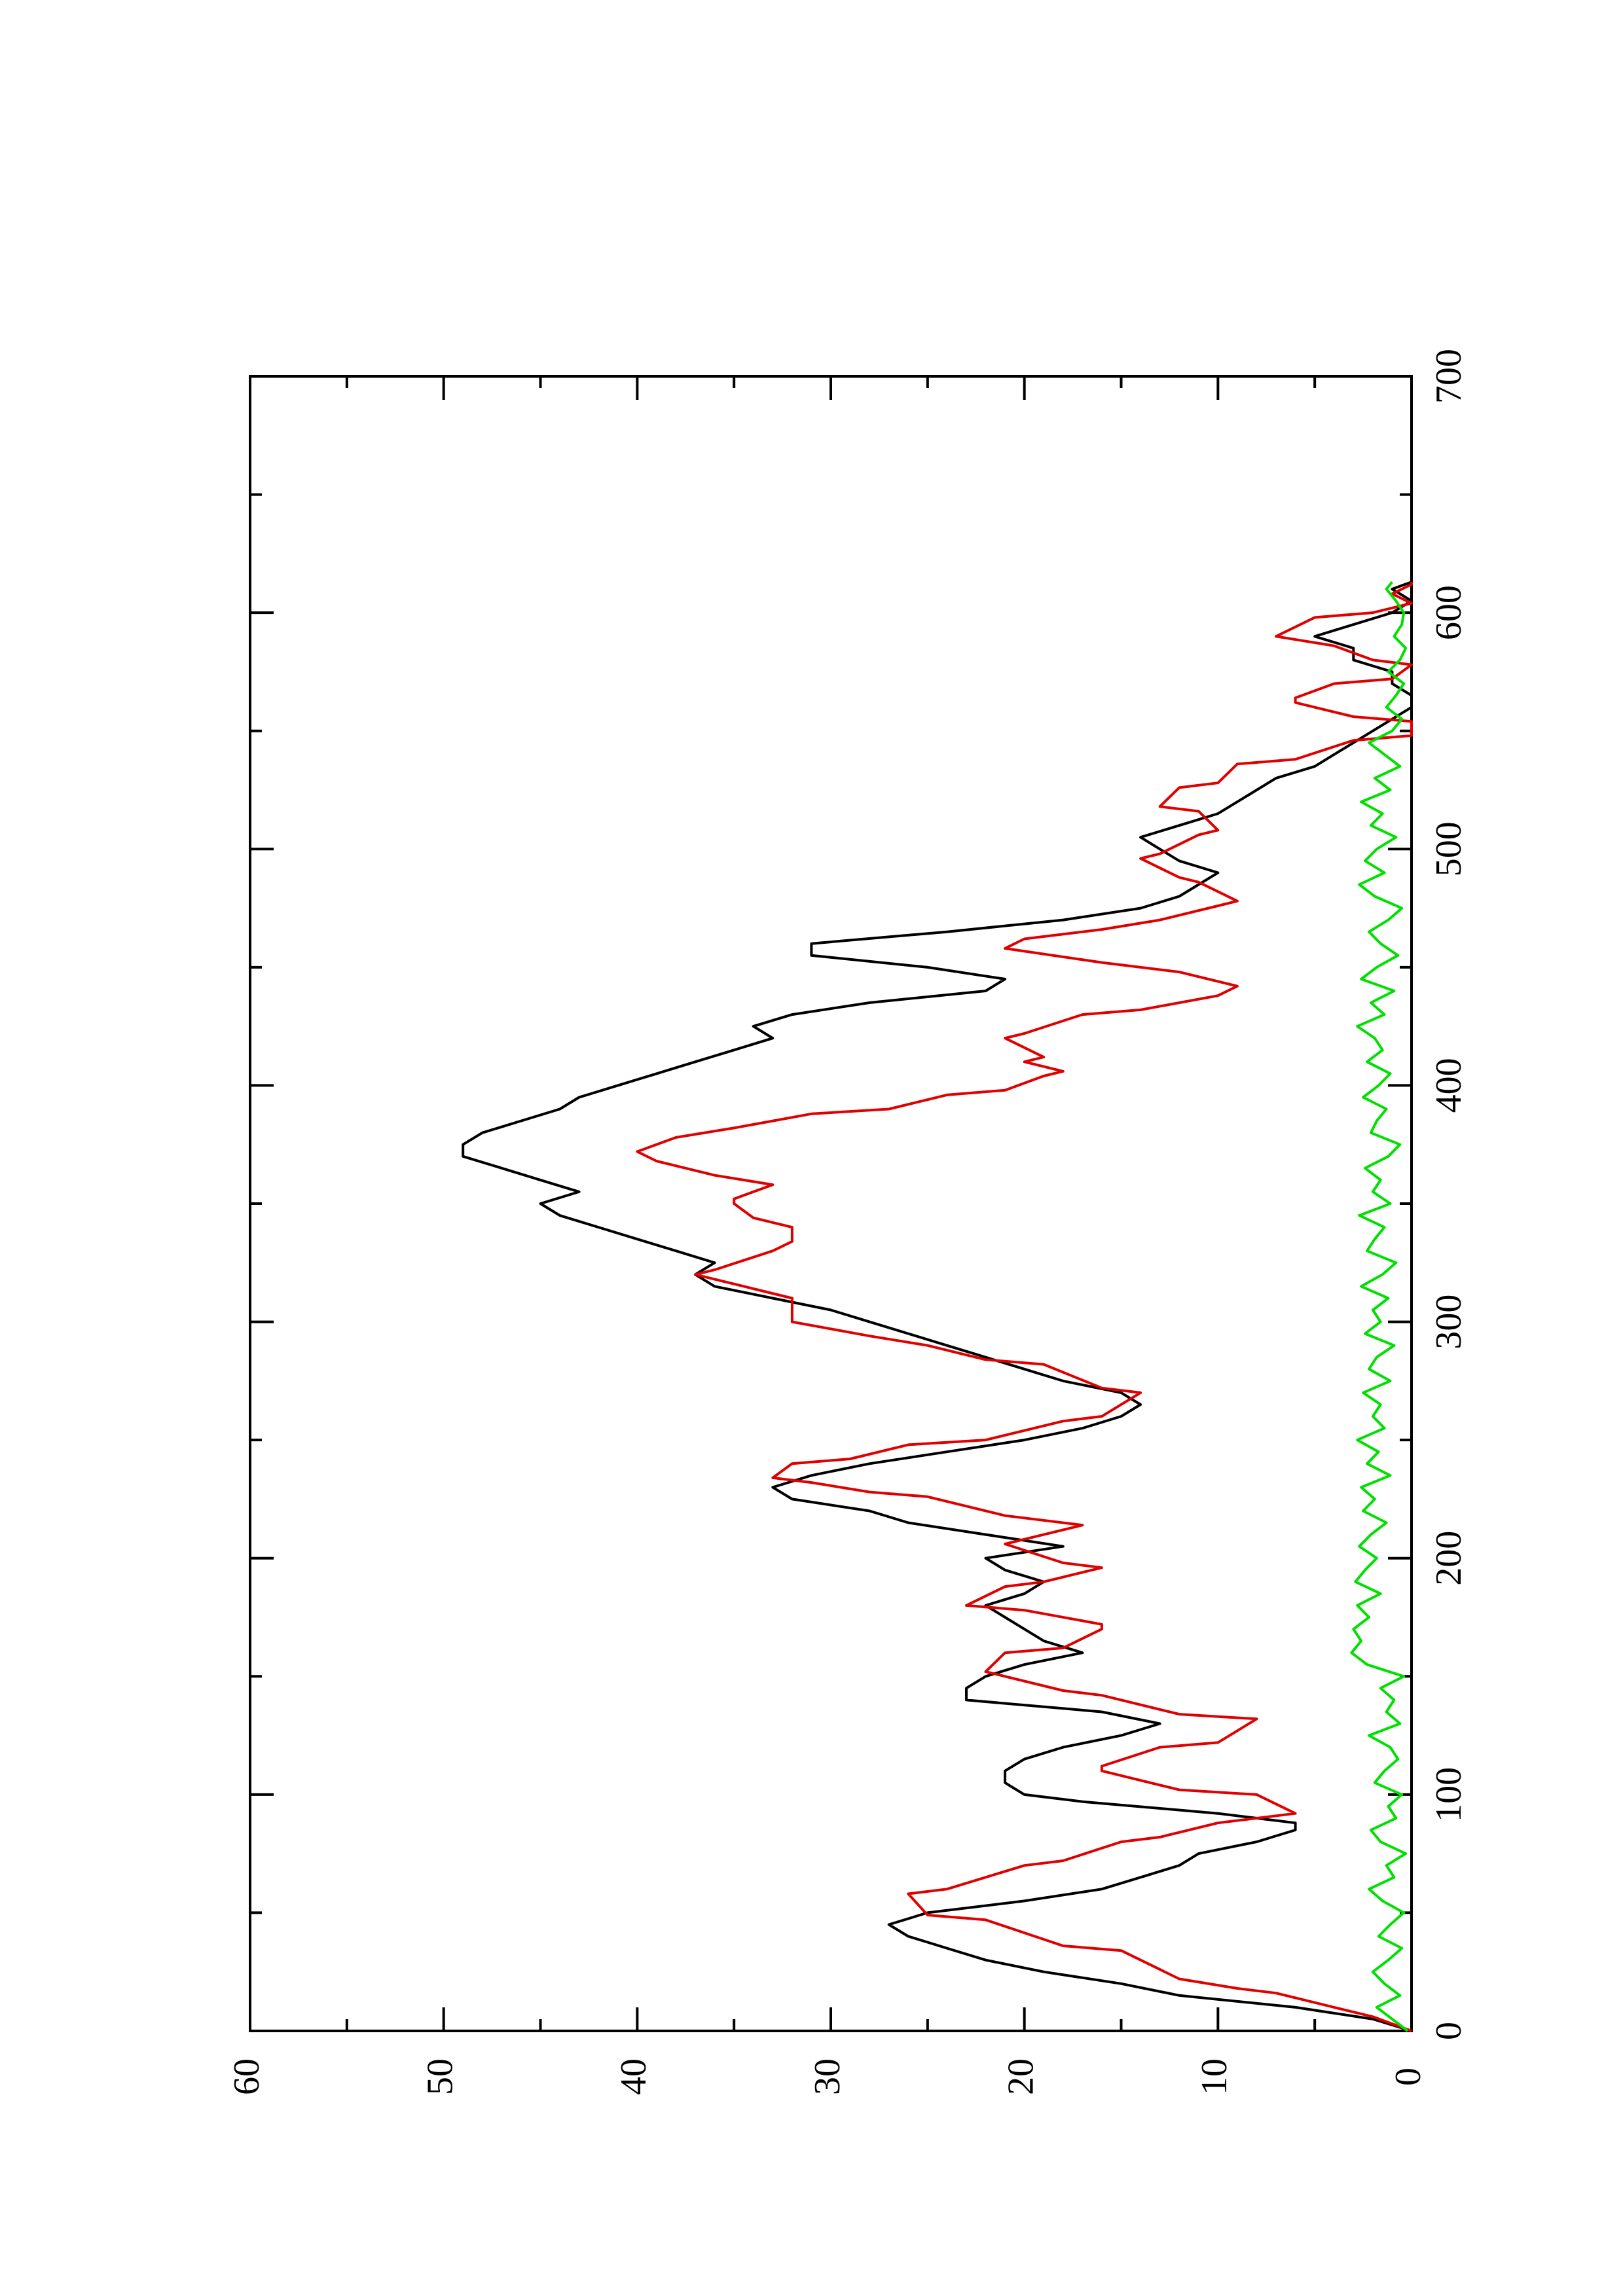  What do you see at coordinates (1449, 376) in the screenshot?
I see `x-tick-label: 700` at bounding box center [1449, 376].